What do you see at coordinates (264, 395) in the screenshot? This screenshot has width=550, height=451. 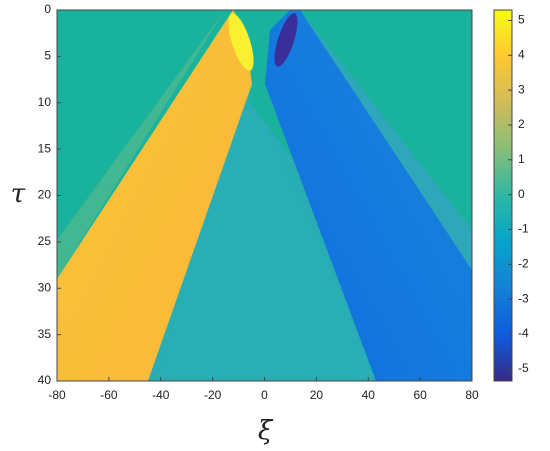 I see `x-tick-label: 0` at bounding box center [264, 395].